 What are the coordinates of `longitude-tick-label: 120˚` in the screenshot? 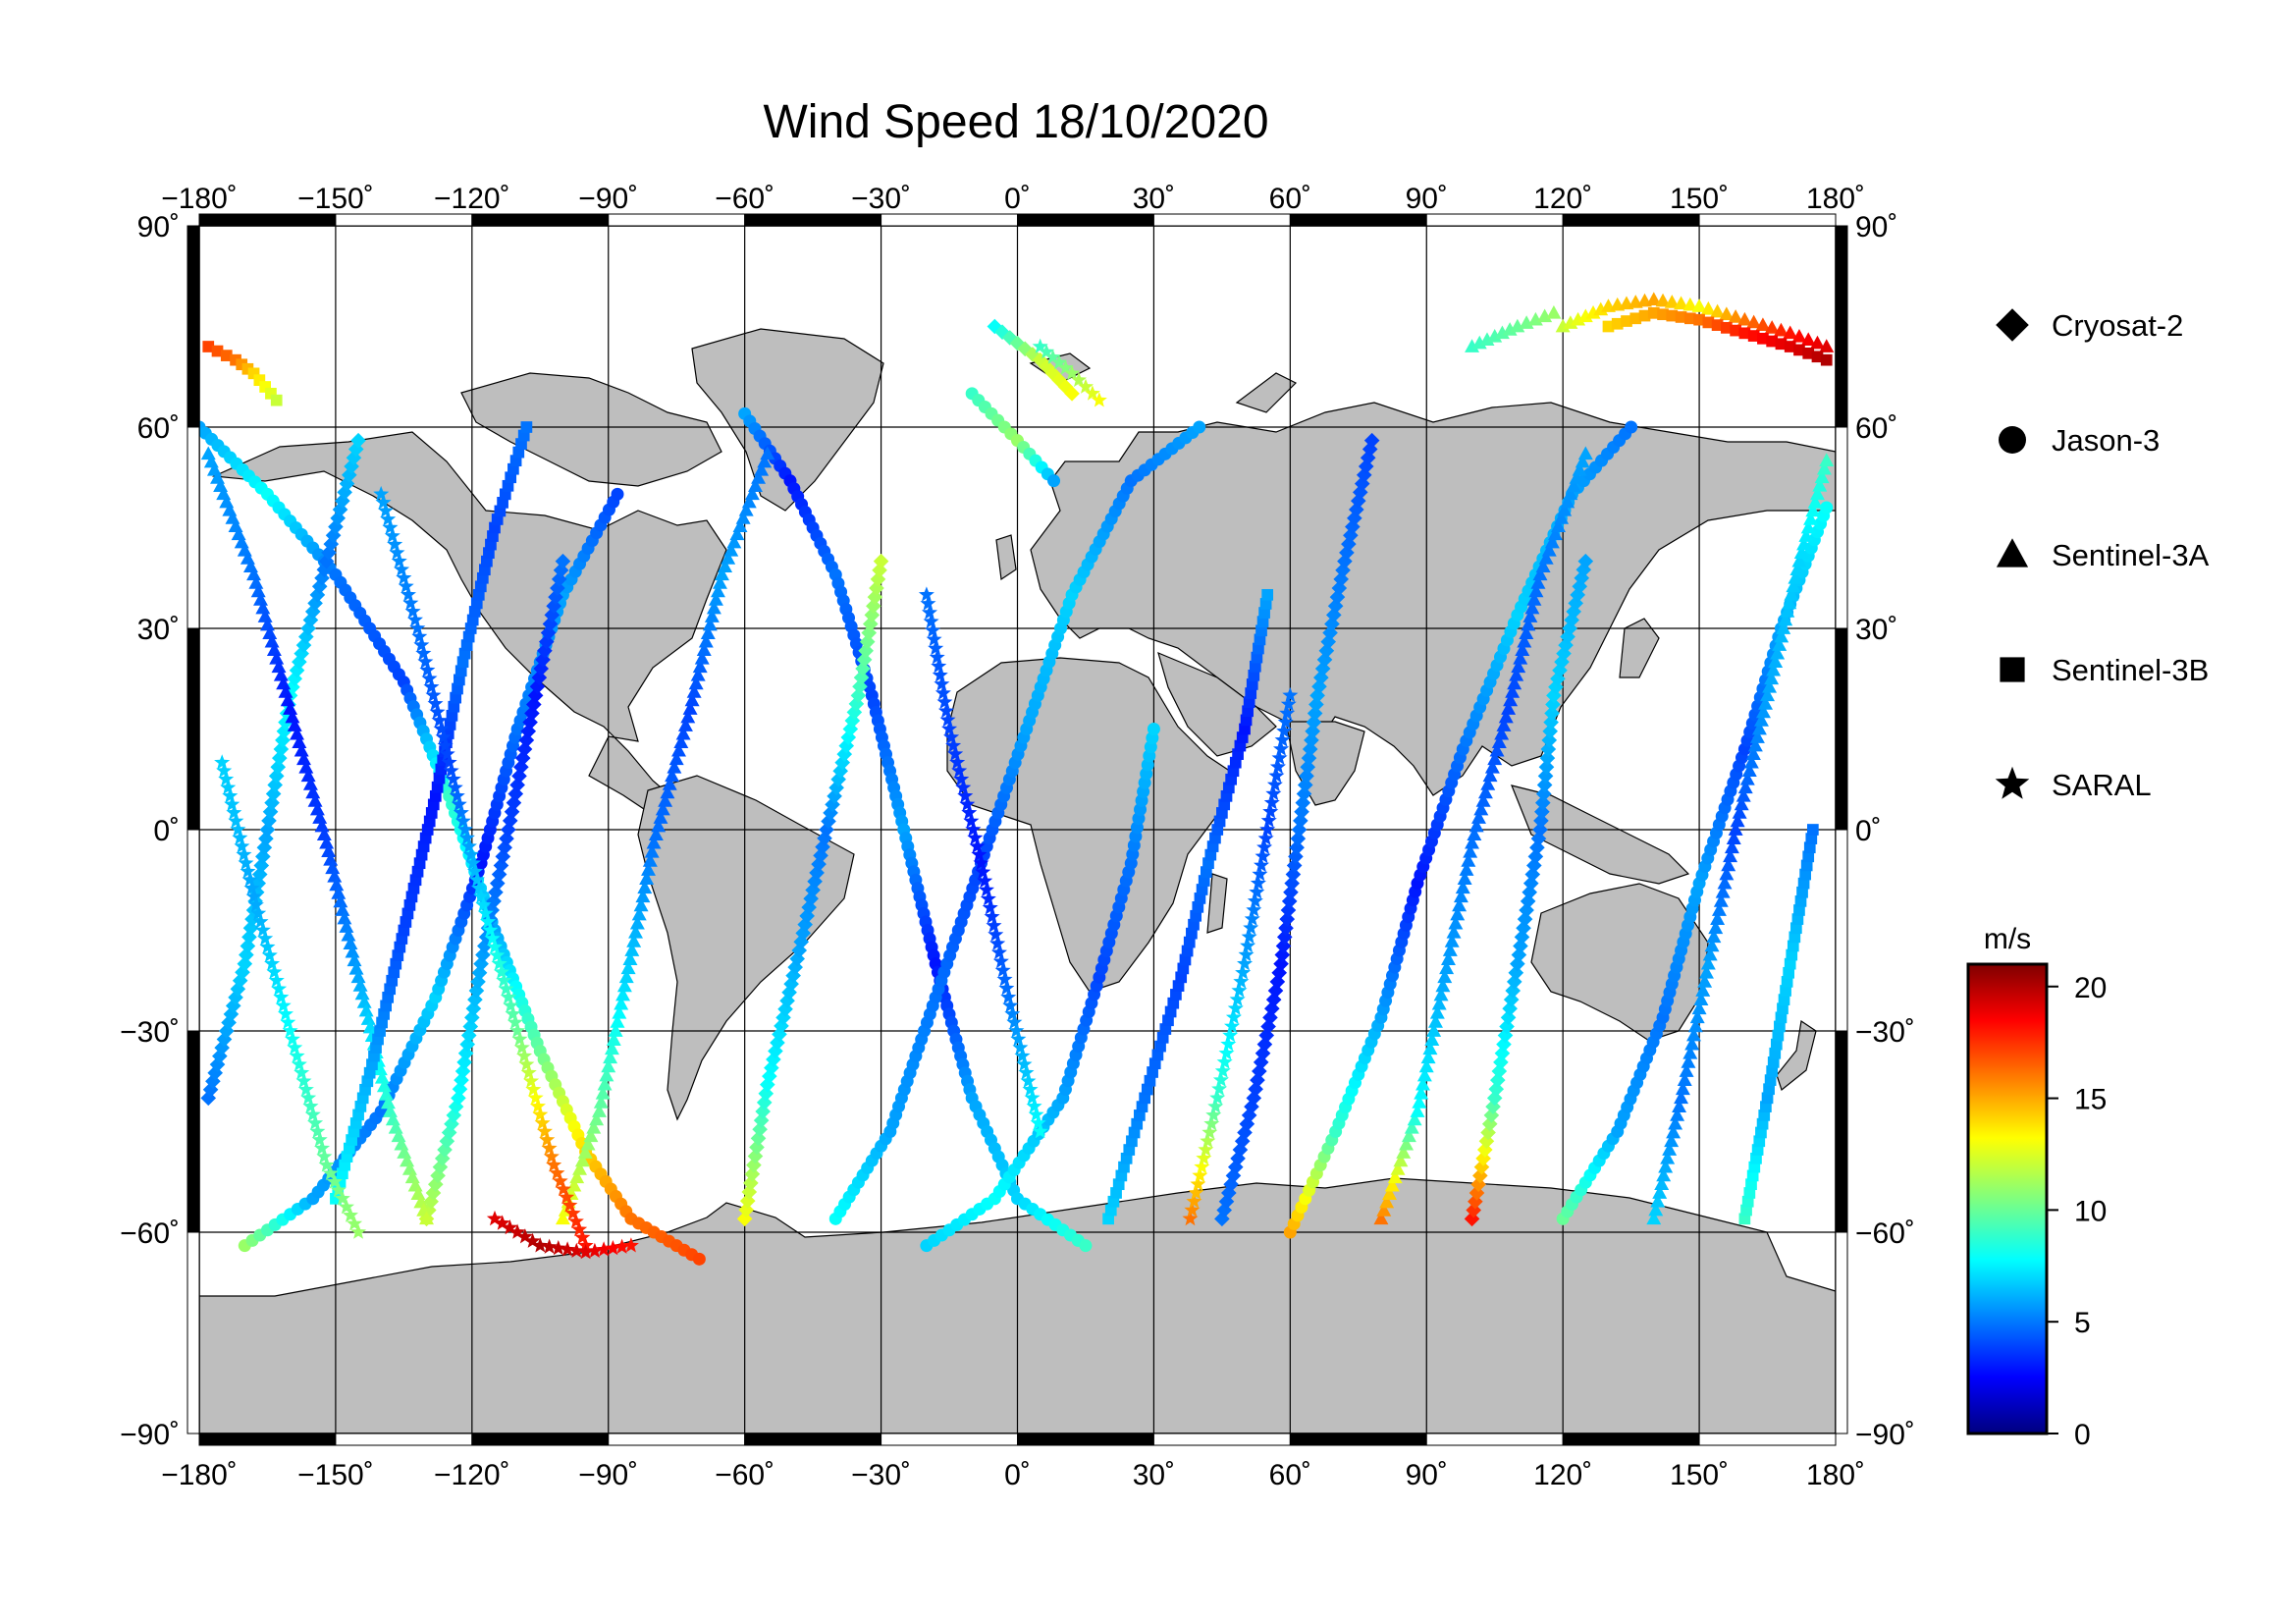 It's located at (1563, 1475).